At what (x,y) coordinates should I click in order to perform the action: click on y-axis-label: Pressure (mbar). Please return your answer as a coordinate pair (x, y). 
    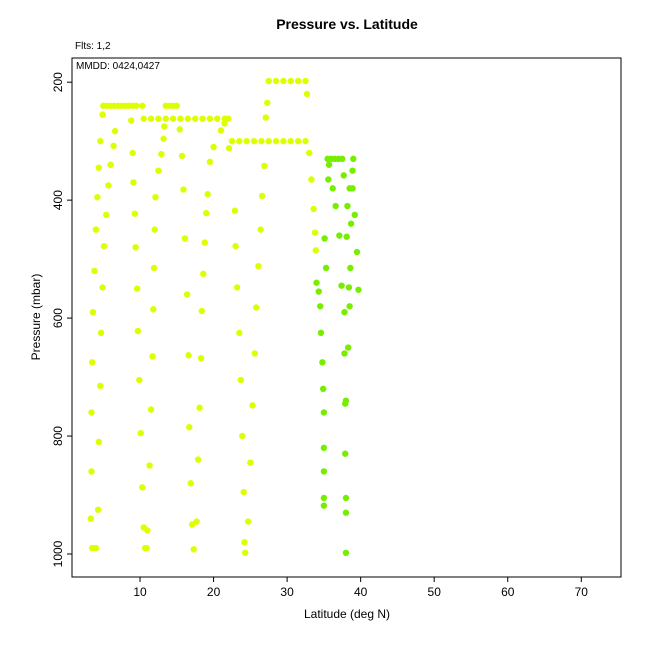
    Looking at the image, I should click on (36, 317).